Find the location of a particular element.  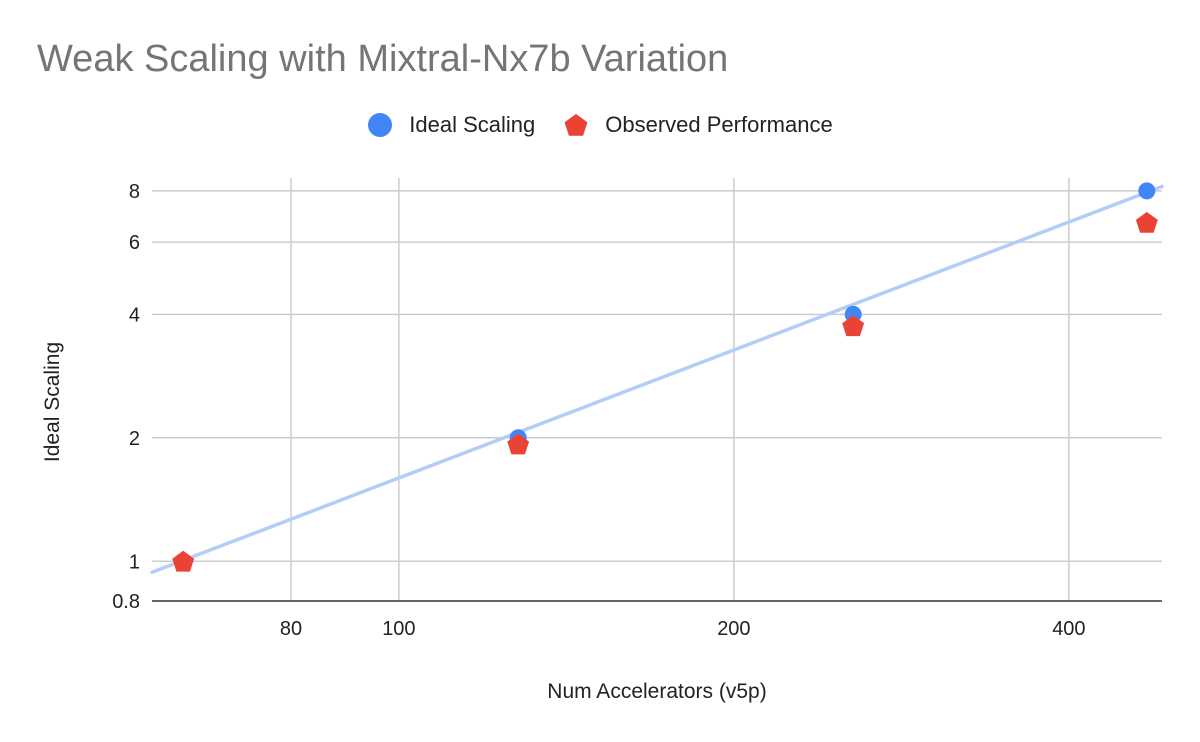

legend-item-observed-performance: Observed Performance is located at coordinates (698, 125).